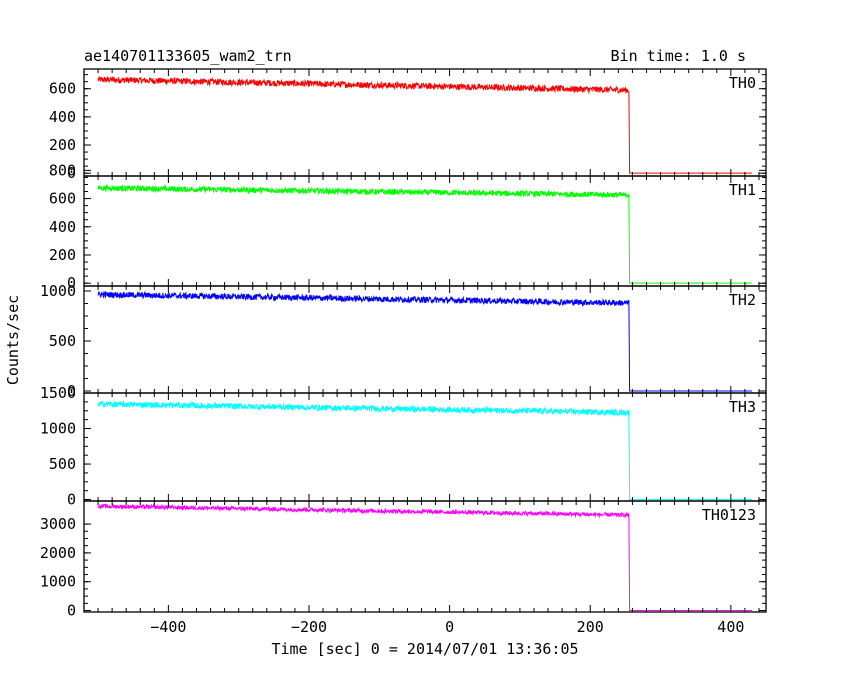  What do you see at coordinates (742, 190) in the screenshot?
I see `panel-label: TH1` at bounding box center [742, 190].